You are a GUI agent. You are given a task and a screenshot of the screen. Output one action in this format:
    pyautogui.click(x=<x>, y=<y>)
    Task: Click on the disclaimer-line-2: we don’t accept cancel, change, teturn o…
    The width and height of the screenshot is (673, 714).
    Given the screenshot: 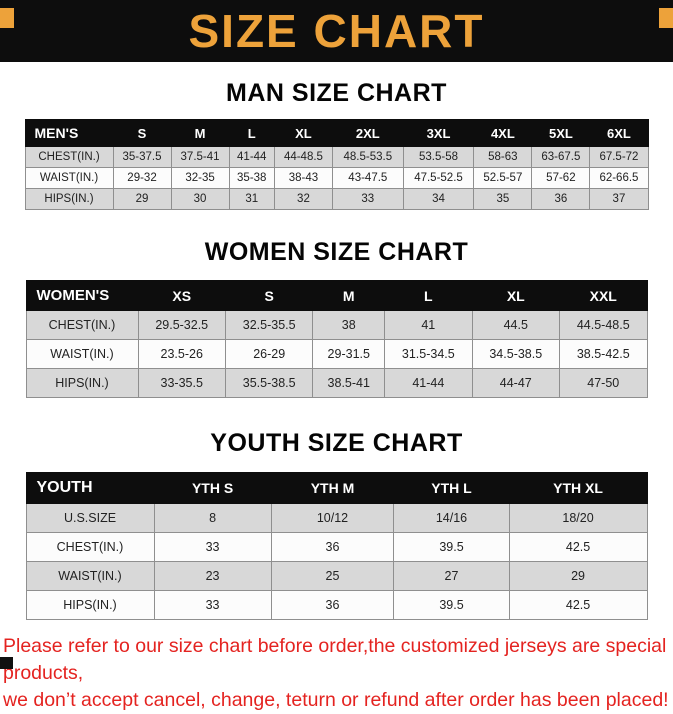 What is the action you would take?
    pyautogui.click(x=336, y=699)
    